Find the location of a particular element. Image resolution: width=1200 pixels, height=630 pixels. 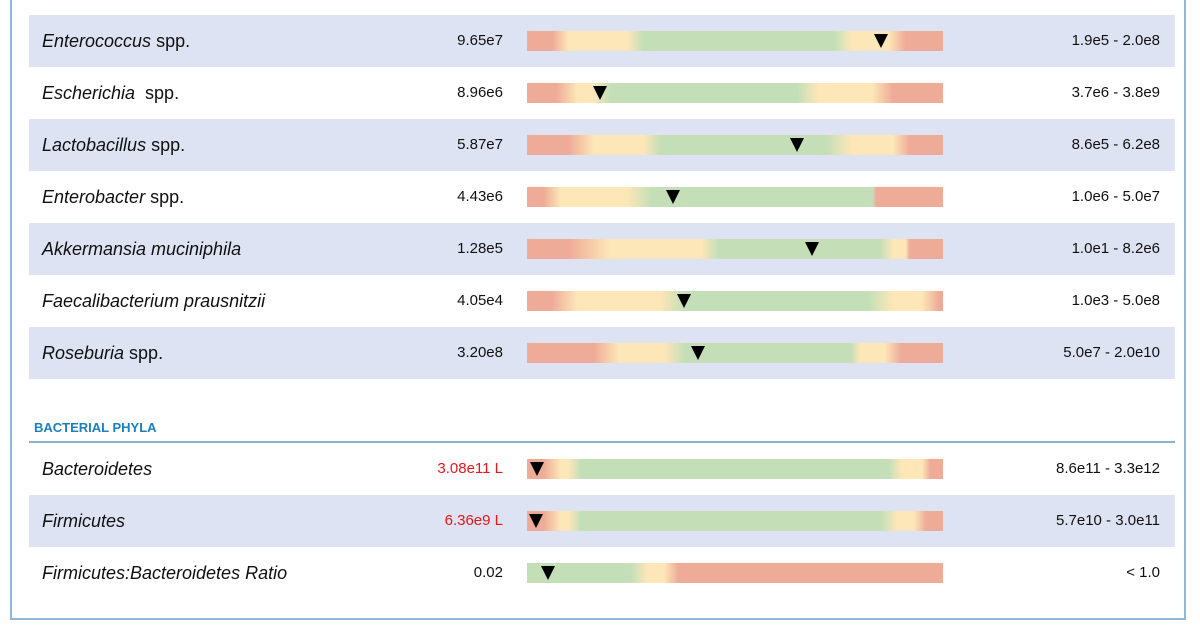

table-row: Escherichia spp. 8.96e6 3.7e6 - 3.8e9 is located at coordinates (602, 93).